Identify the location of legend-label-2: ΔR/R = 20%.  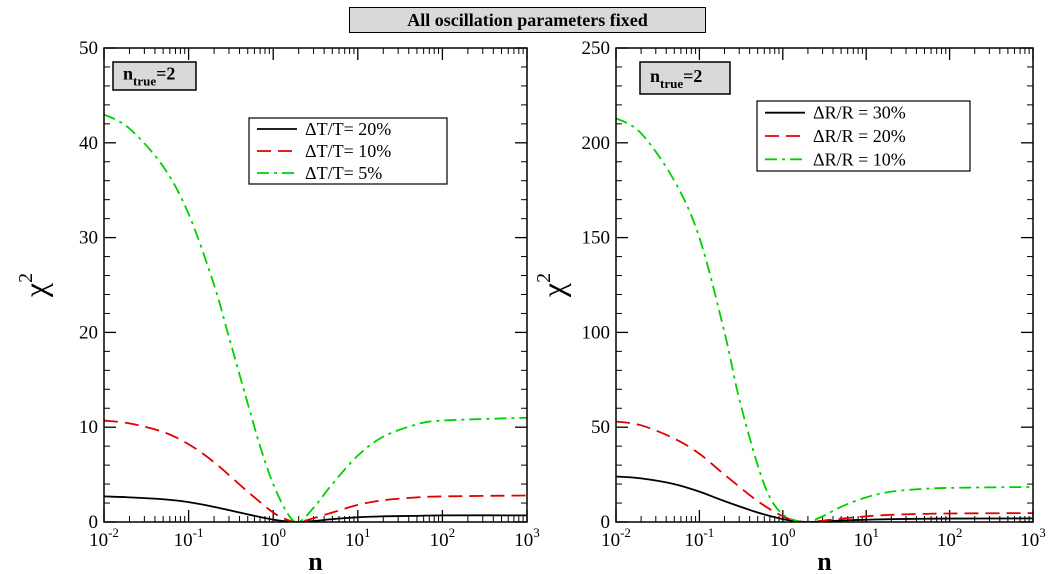
(859, 136).